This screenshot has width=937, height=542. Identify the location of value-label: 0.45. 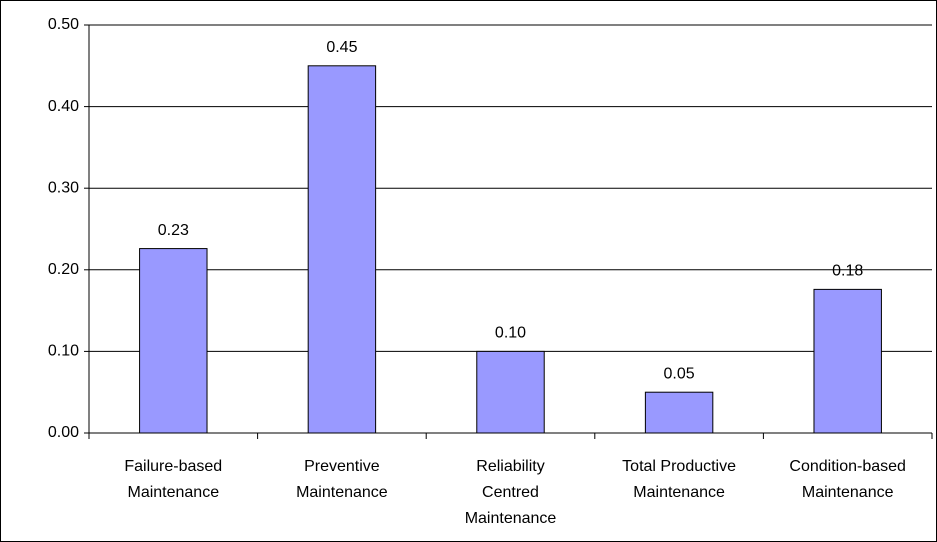
(341, 47).